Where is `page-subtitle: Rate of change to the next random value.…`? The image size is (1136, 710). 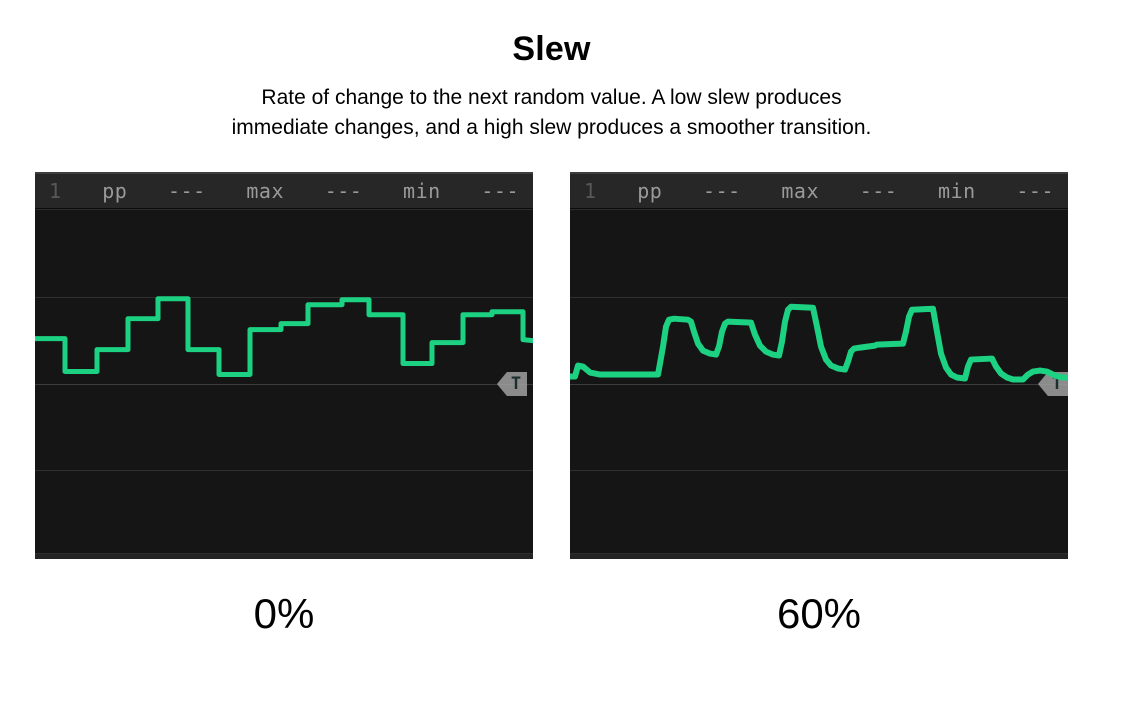 page-subtitle: Rate of change to the next random value.… is located at coordinates (551, 113).